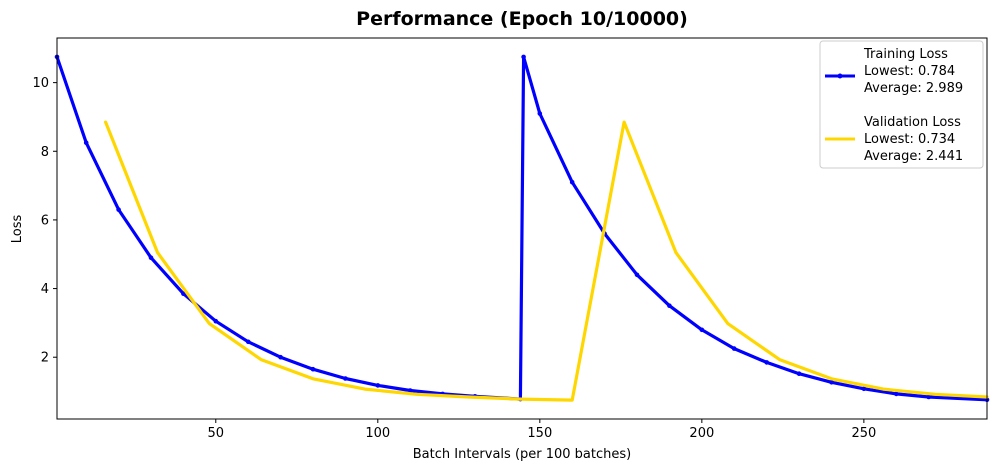  Describe the element at coordinates (539, 433) in the screenshot. I see `x-tick-label: 150` at that location.